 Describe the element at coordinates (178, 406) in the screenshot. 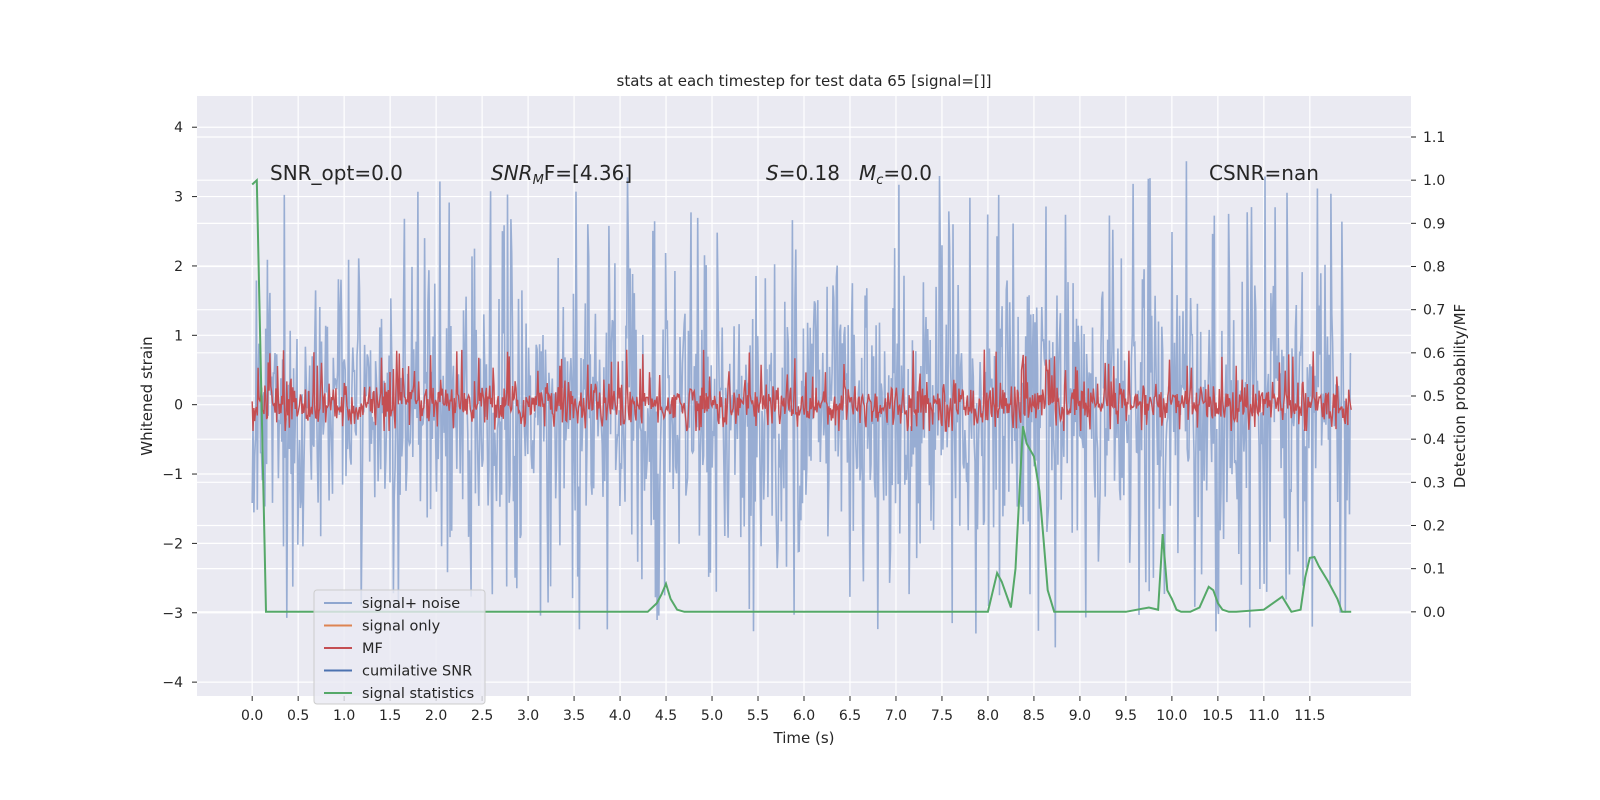

I see `y-tick-label: 0` at that location.